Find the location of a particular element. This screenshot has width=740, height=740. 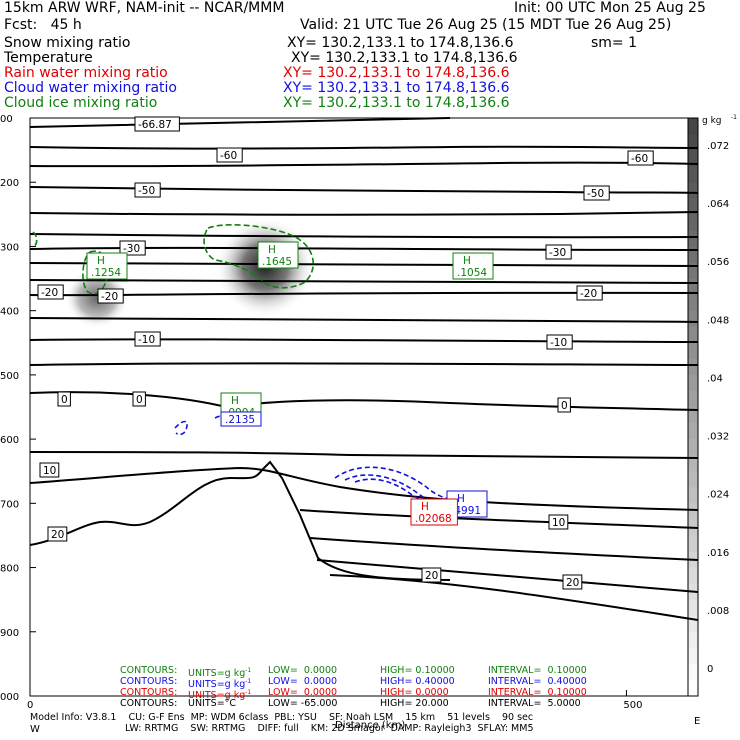

y-tick-label: 700 is located at coordinates (9, 504).